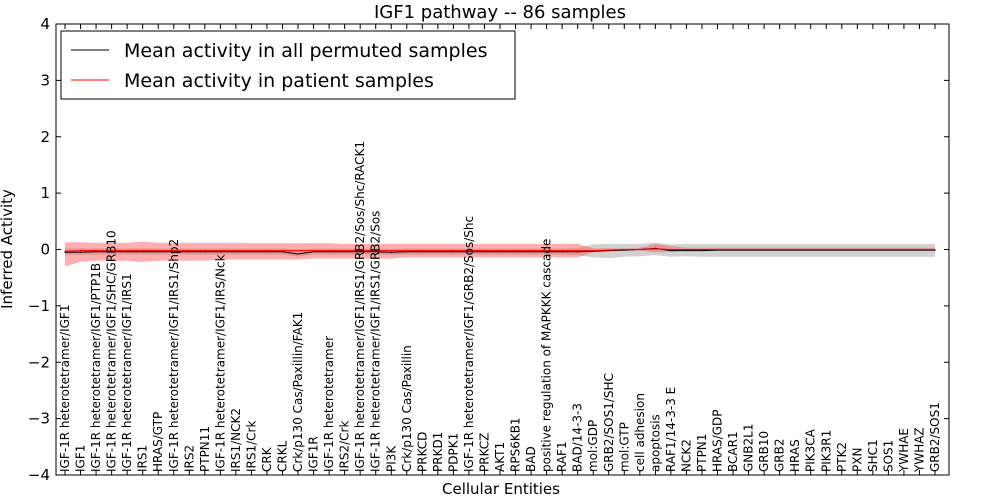  Describe the element at coordinates (391, 458) in the screenshot. I see `x-tick-label: PI3K` at that location.